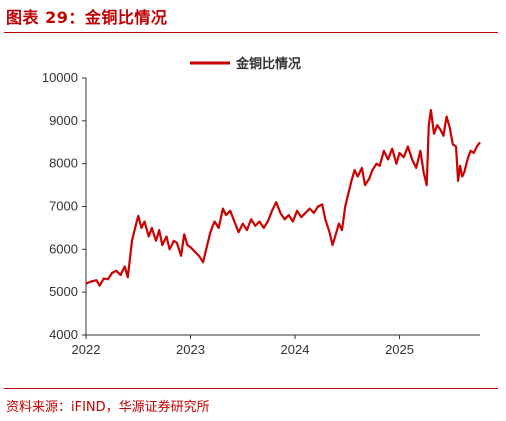 The image size is (506, 421). What do you see at coordinates (60, 77) in the screenshot?
I see `y-tick-label: 10000` at bounding box center [60, 77].